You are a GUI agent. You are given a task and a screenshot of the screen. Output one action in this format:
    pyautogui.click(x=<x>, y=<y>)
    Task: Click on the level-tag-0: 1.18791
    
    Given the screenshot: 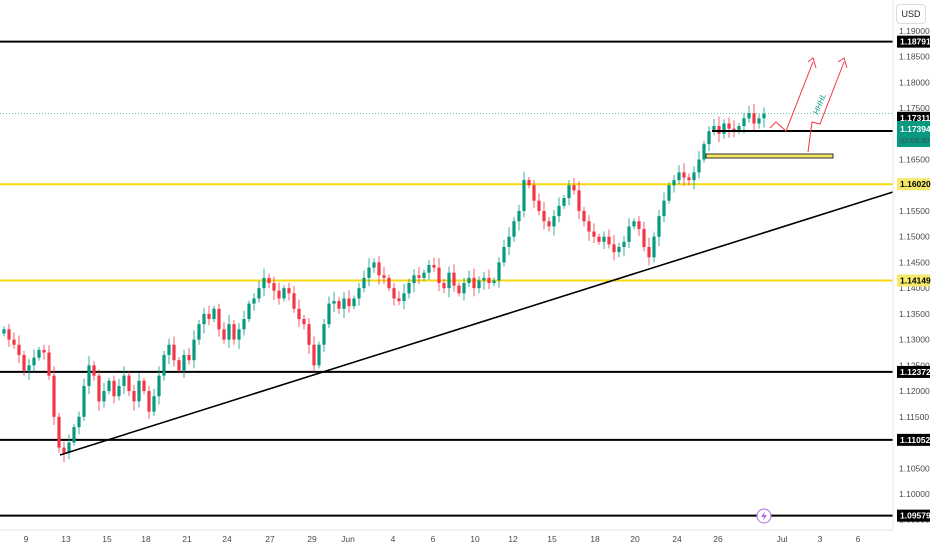 What is the action you would take?
    pyautogui.click(x=914, y=41)
    